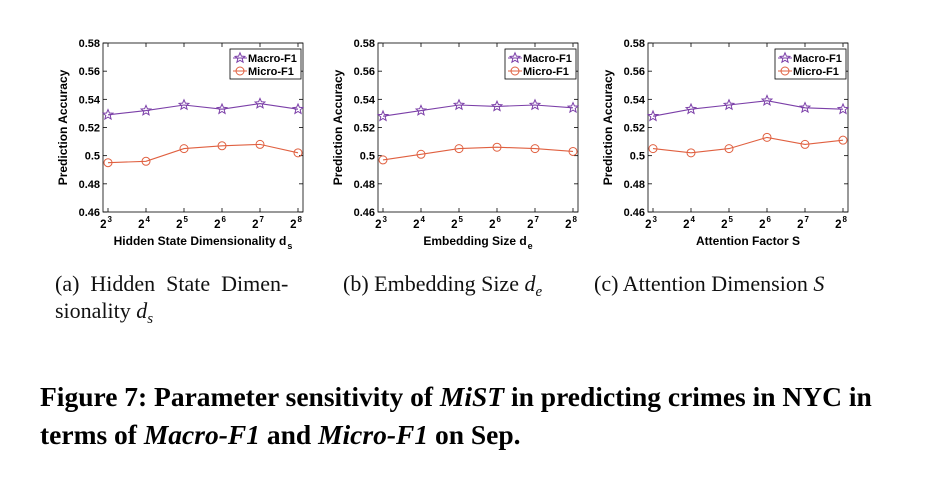 The image size is (928, 478). I want to click on y-tick-label: 0.46, so click(364, 213).